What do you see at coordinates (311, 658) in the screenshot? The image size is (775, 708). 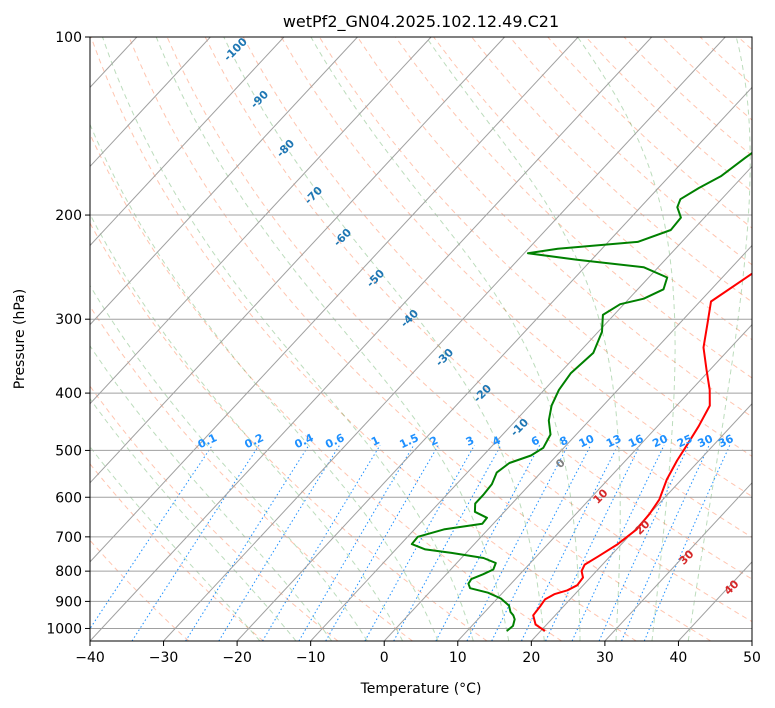 I see `x-tick-label: −10` at bounding box center [311, 658].